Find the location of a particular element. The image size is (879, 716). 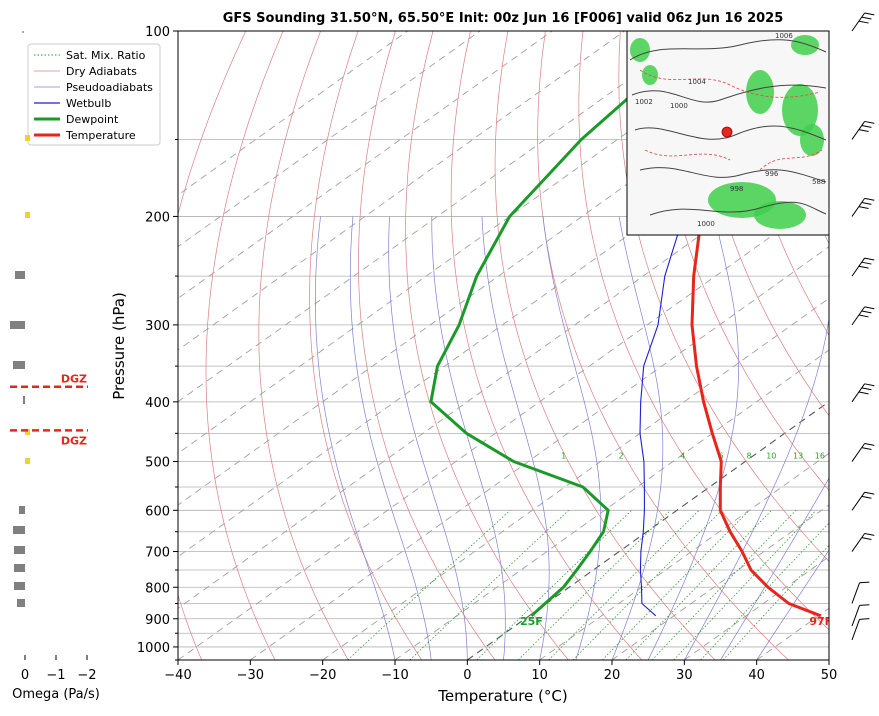

omega-tick-label: −2 is located at coordinates (86, 675).